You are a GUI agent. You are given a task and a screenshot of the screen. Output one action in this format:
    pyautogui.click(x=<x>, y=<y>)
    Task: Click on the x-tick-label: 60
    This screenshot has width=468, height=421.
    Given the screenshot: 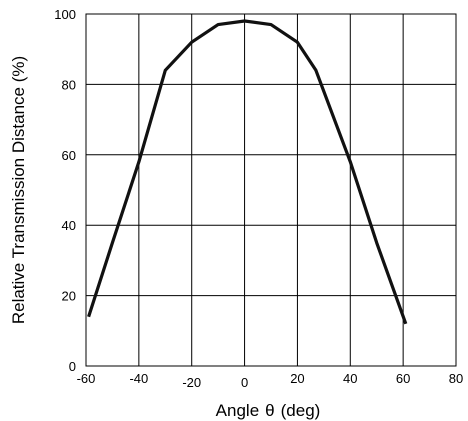 What is the action you would take?
    pyautogui.click(x=403, y=378)
    